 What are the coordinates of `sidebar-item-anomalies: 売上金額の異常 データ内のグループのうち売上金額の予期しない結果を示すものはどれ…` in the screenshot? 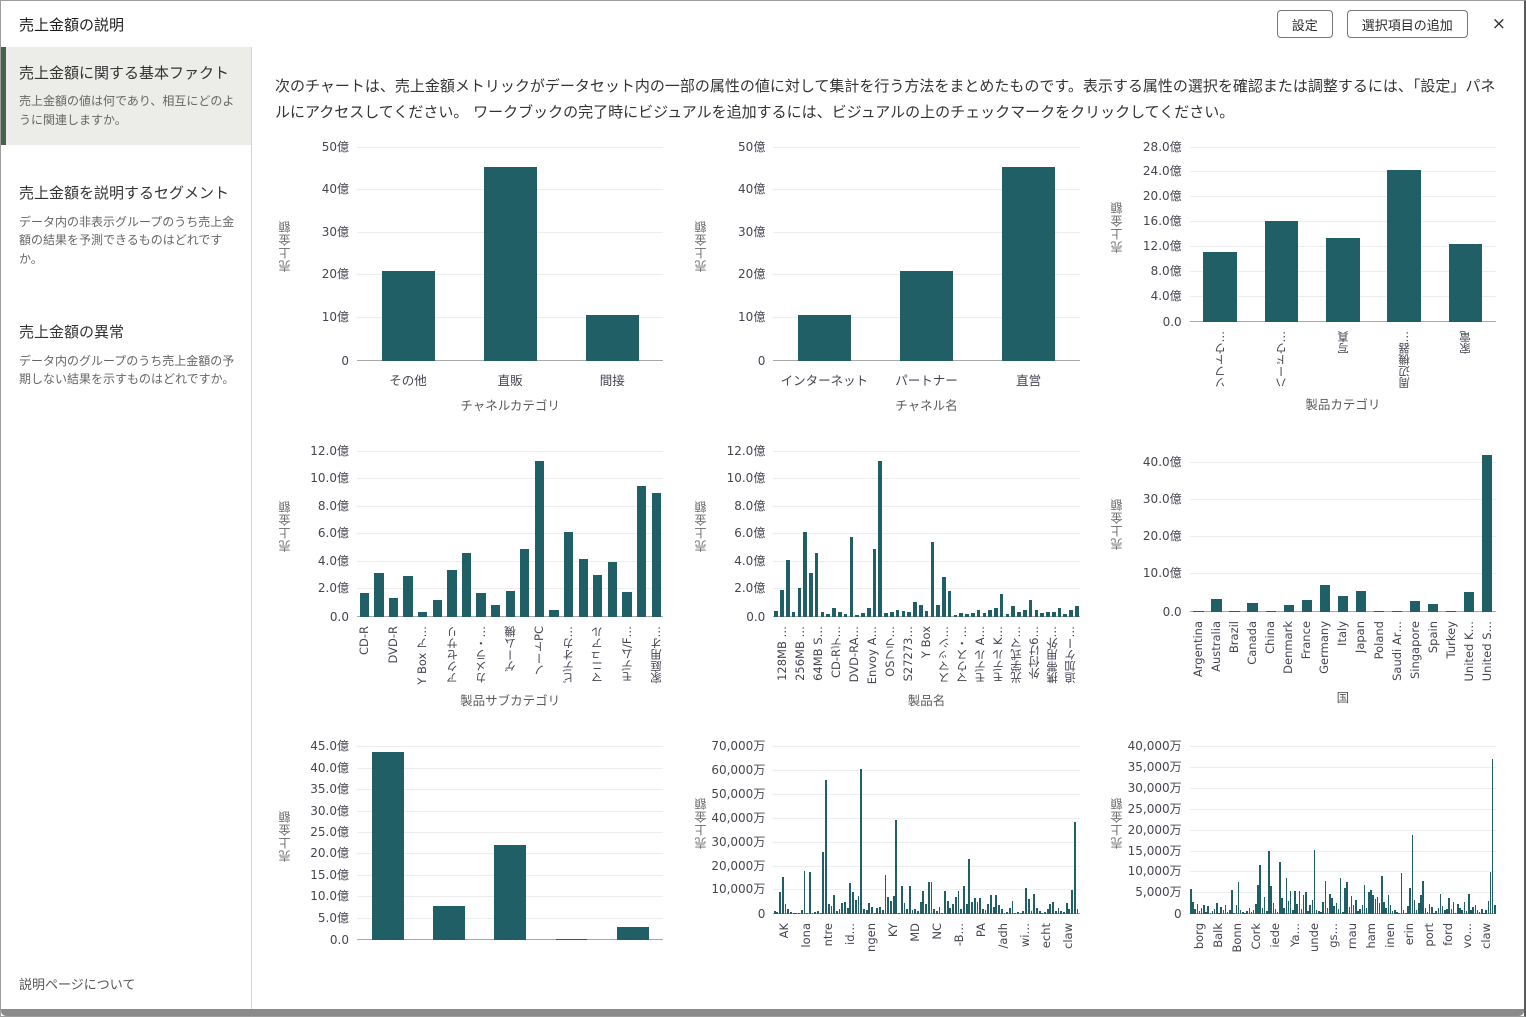 It's located at (126, 355).